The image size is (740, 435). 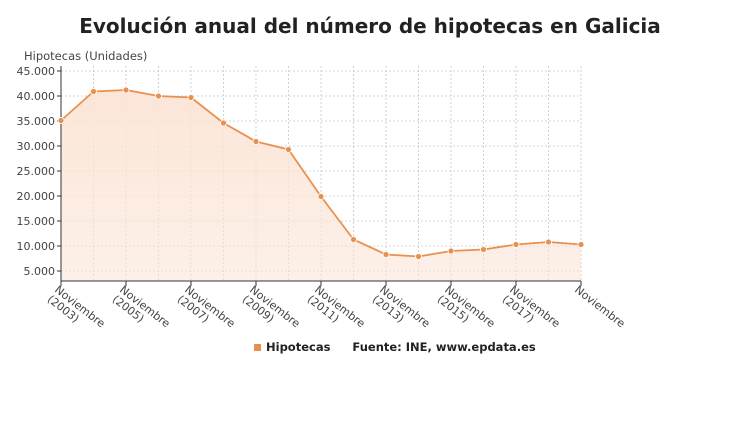 What do you see at coordinates (206, 311) in the screenshot?
I see `x-tick-label: Noviembre(2007)` at bounding box center [206, 311].